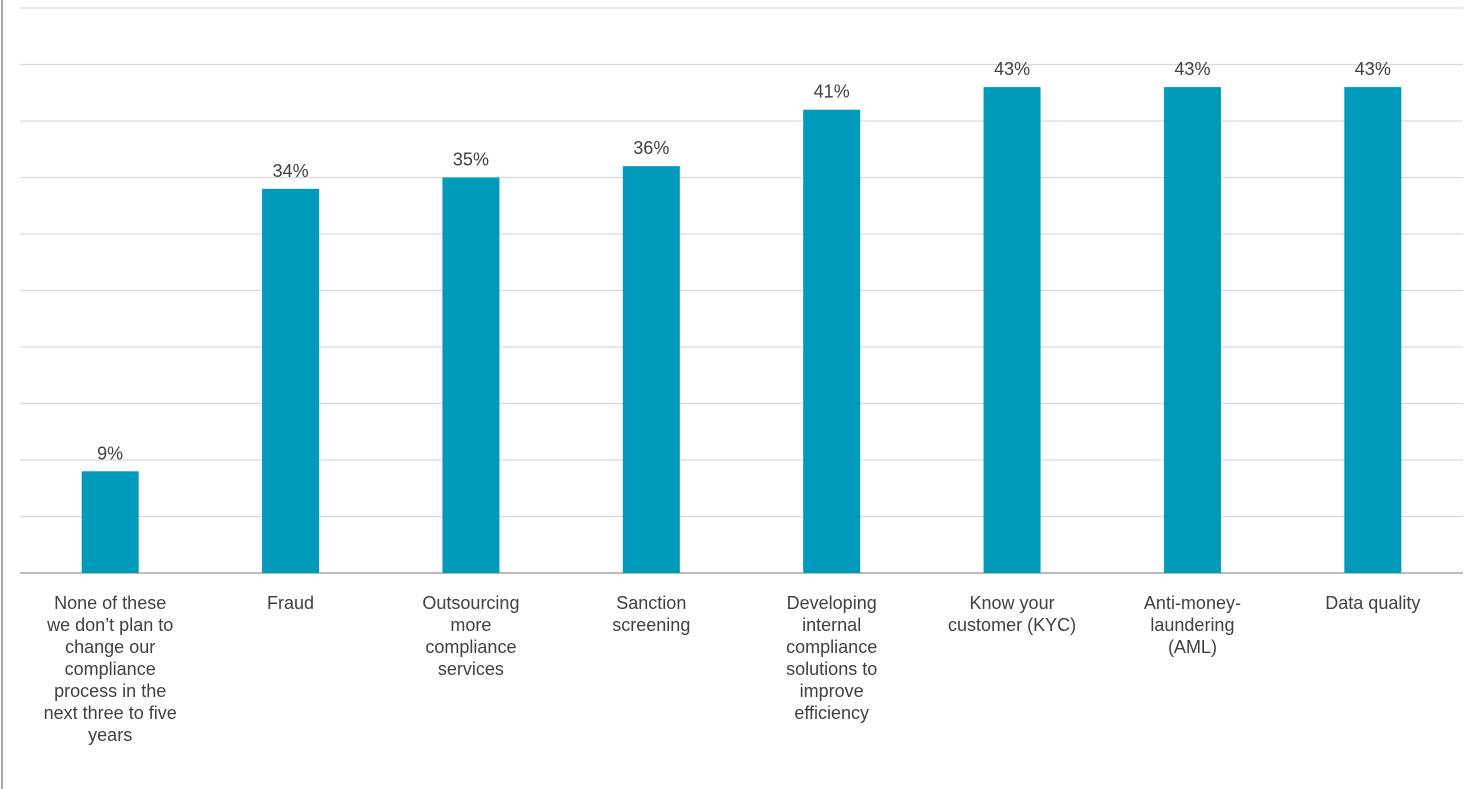 The width and height of the screenshot is (1473, 789). I want to click on category-label-6-line-0: Anti-money-, so click(1192, 603).